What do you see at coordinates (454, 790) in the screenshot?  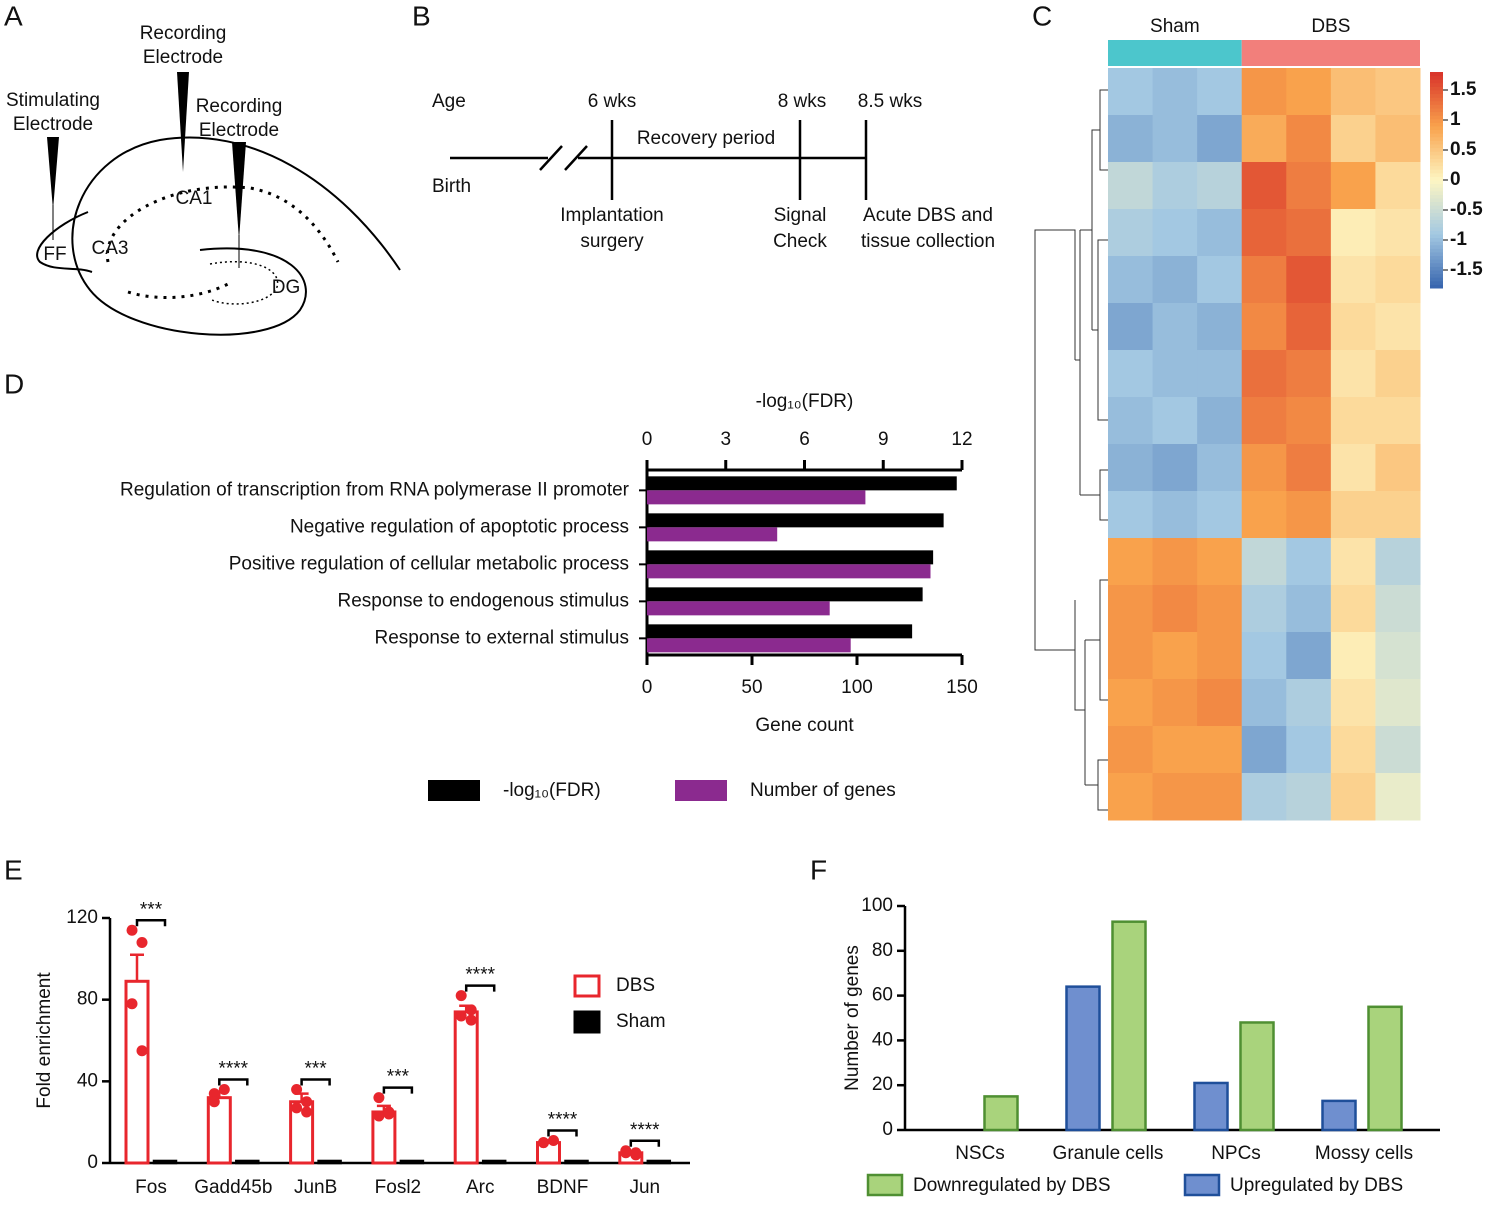 I see `legend-swatch` at bounding box center [454, 790].